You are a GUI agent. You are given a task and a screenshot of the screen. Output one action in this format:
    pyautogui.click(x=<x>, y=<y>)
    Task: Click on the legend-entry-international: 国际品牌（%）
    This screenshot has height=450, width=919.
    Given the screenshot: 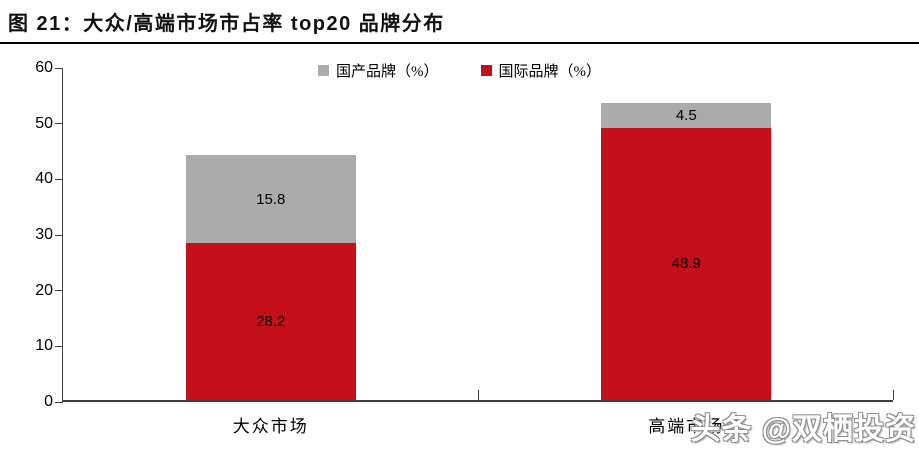 What is the action you would take?
    pyautogui.click(x=541, y=70)
    